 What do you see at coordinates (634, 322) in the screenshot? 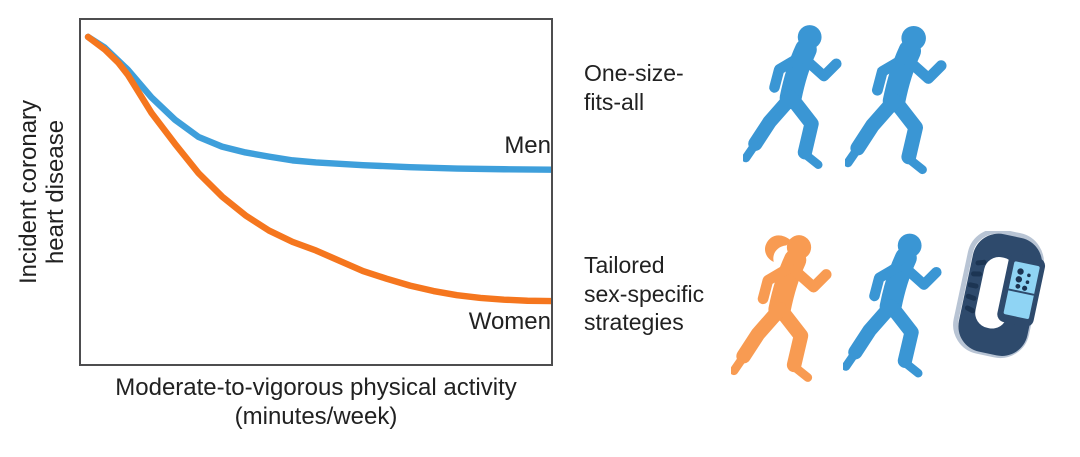
I see `tailored-strategies-line3: strategies` at bounding box center [634, 322].